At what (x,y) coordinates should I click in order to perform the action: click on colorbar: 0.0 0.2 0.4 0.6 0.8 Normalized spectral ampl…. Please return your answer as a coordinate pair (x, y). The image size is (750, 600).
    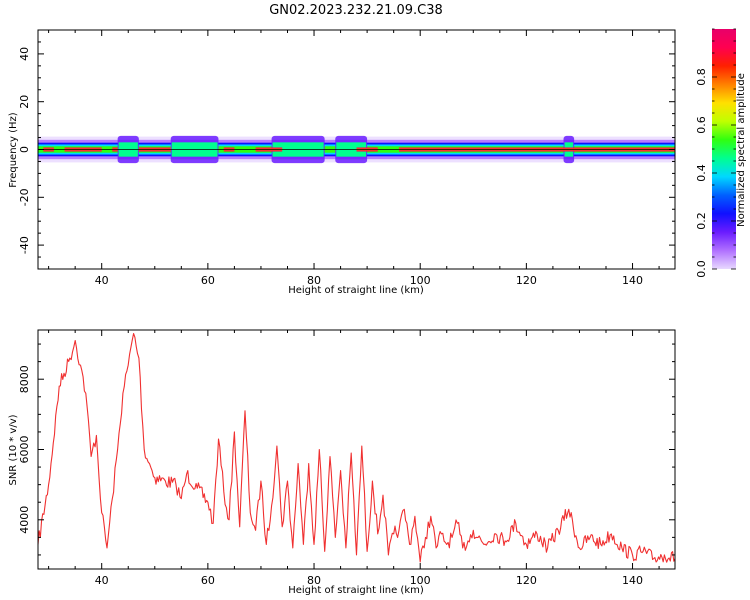
    Looking at the image, I should click on (721, 153).